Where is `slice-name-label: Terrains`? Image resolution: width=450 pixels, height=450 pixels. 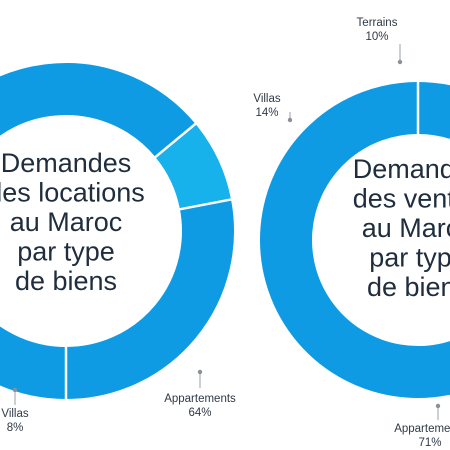 slice-name-label: Terrains is located at coordinates (377, 23).